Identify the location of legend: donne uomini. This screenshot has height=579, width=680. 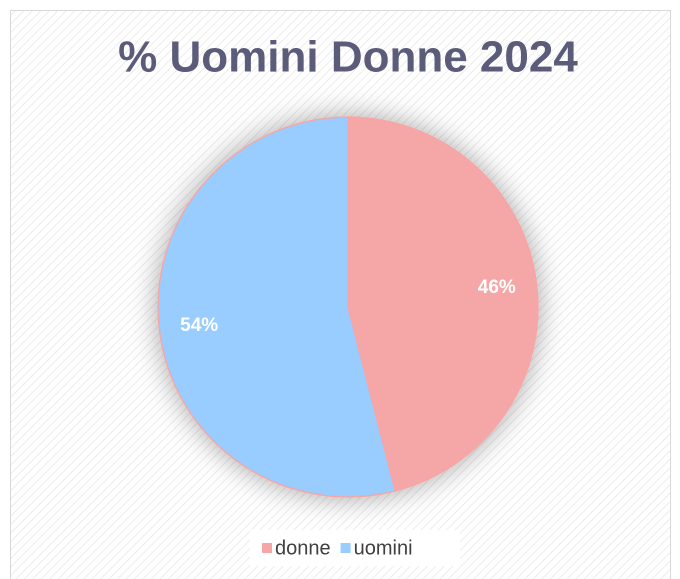
(337, 548).